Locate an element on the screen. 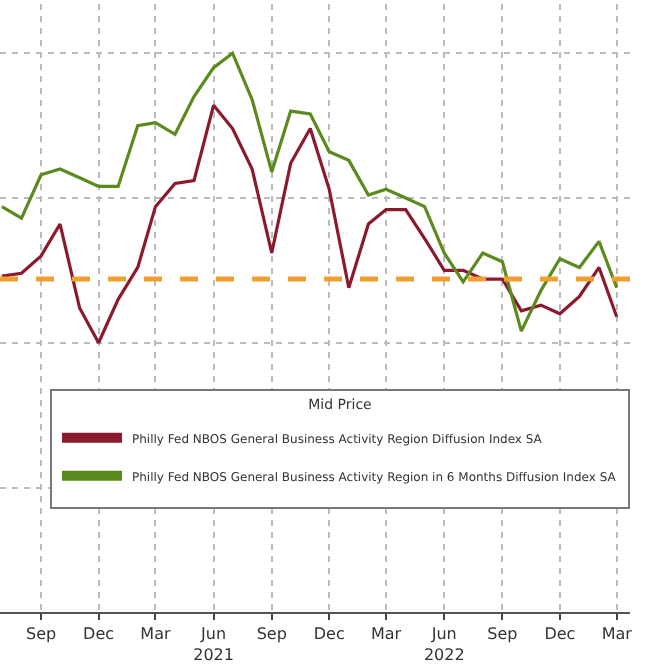 The height and width of the screenshot is (664, 648). x-tick-label: Jun 2021 is located at coordinates (213, 644).